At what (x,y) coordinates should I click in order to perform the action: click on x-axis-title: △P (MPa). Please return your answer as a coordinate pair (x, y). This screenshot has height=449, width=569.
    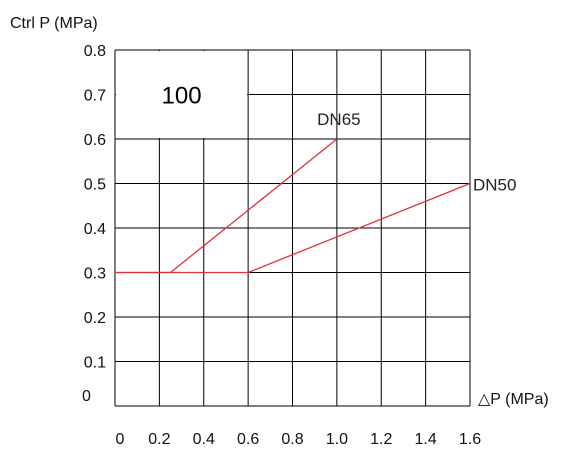
    Looking at the image, I should click on (513, 399).